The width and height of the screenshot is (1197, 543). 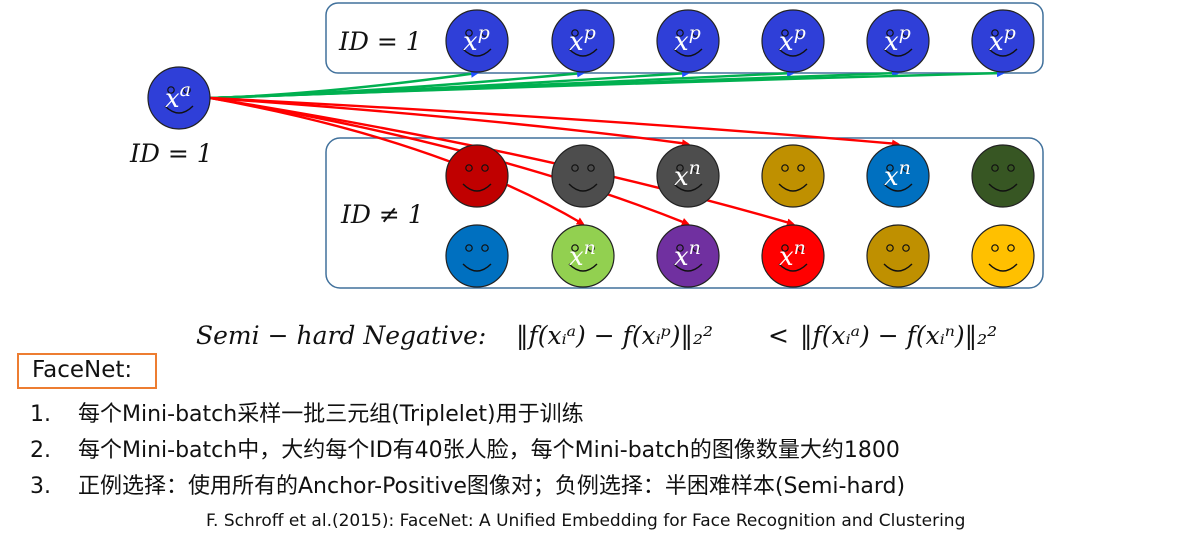 I want to click on facenet-title-box, so click(x=87, y=371).